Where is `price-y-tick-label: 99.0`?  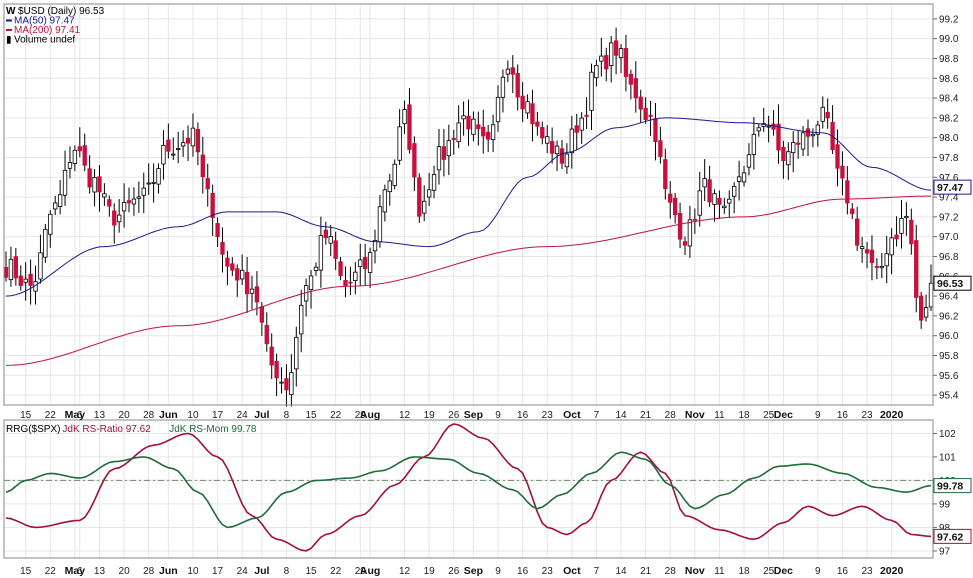
price-y-tick-label: 99.0 is located at coordinates (949, 39).